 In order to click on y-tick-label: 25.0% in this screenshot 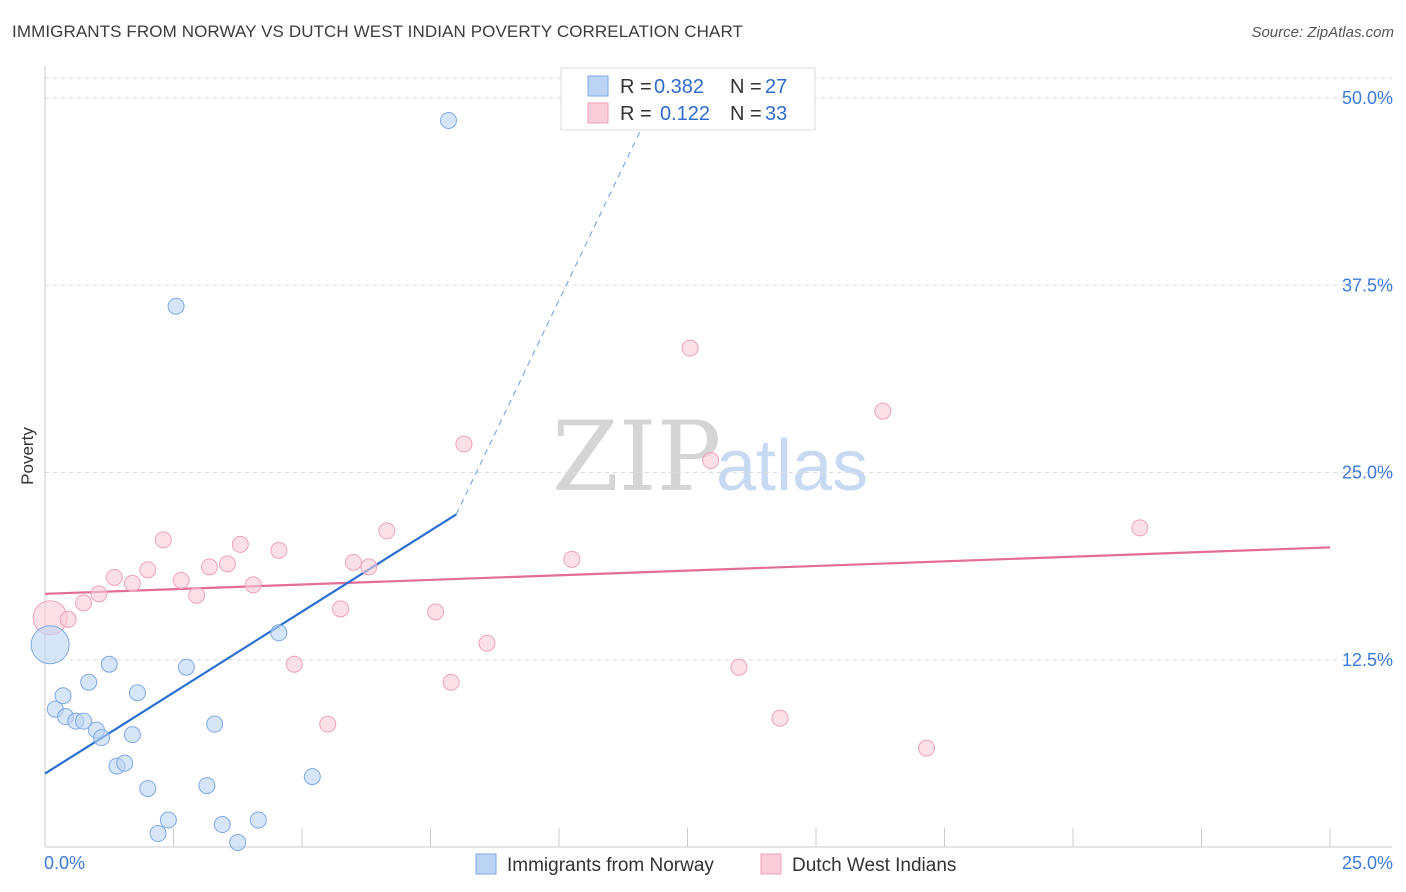, I will do `click(1367, 473)`.